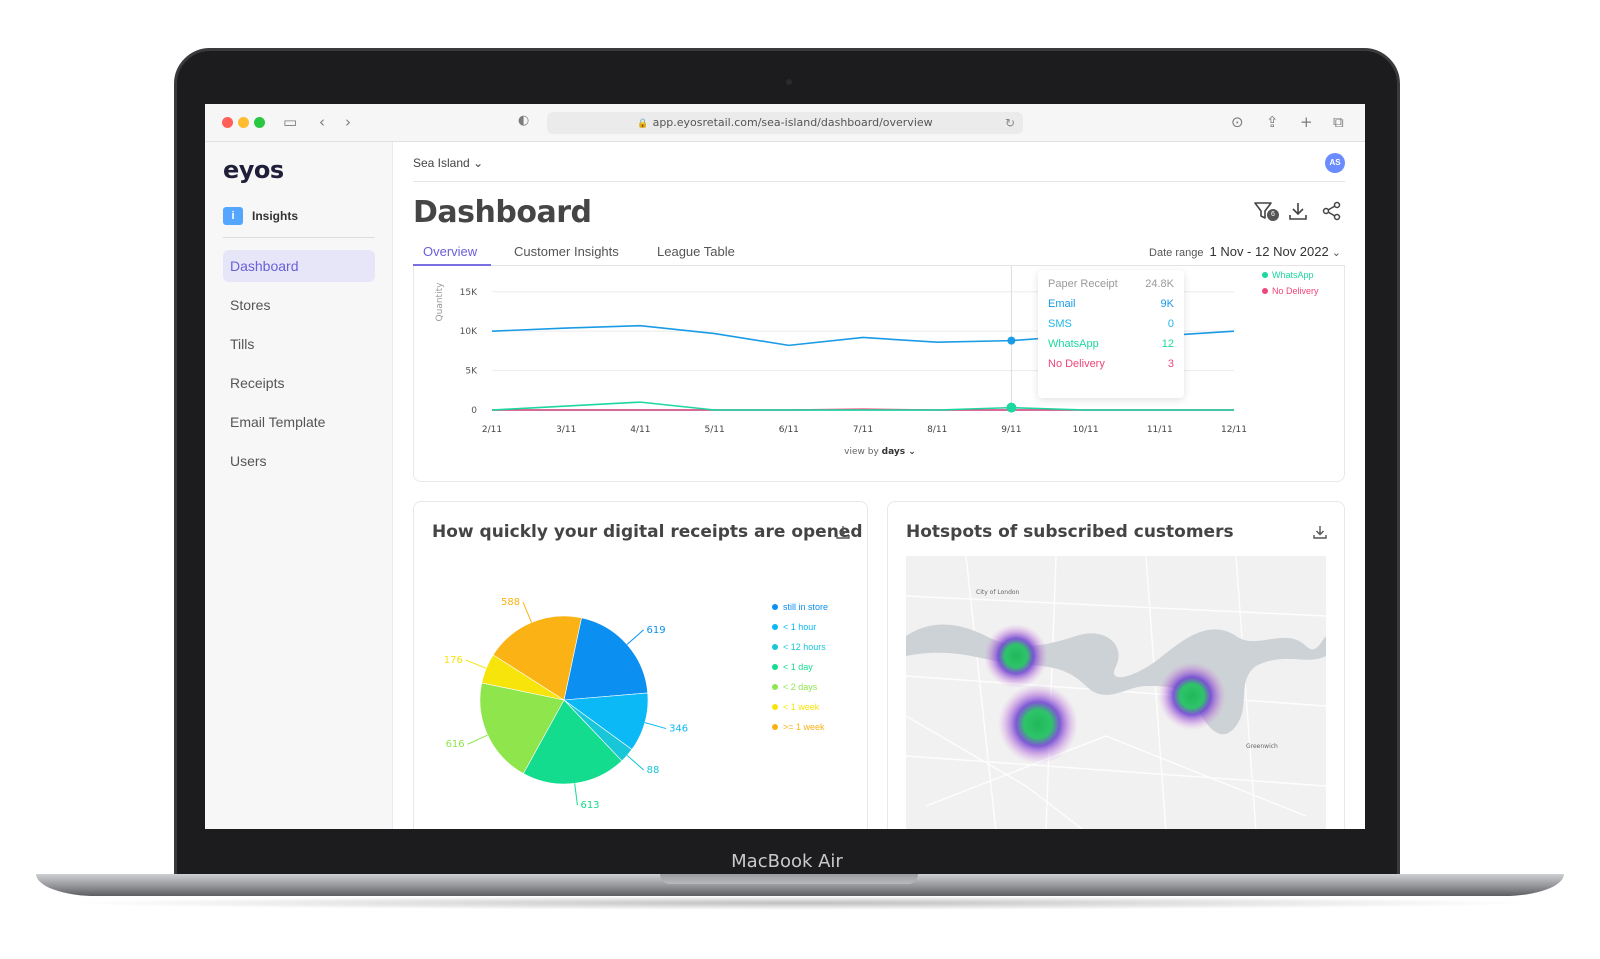 The width and height of the screenshot is (1600, 959). I want to click on pie-legend-item: < 1 day, so click(800, 667).